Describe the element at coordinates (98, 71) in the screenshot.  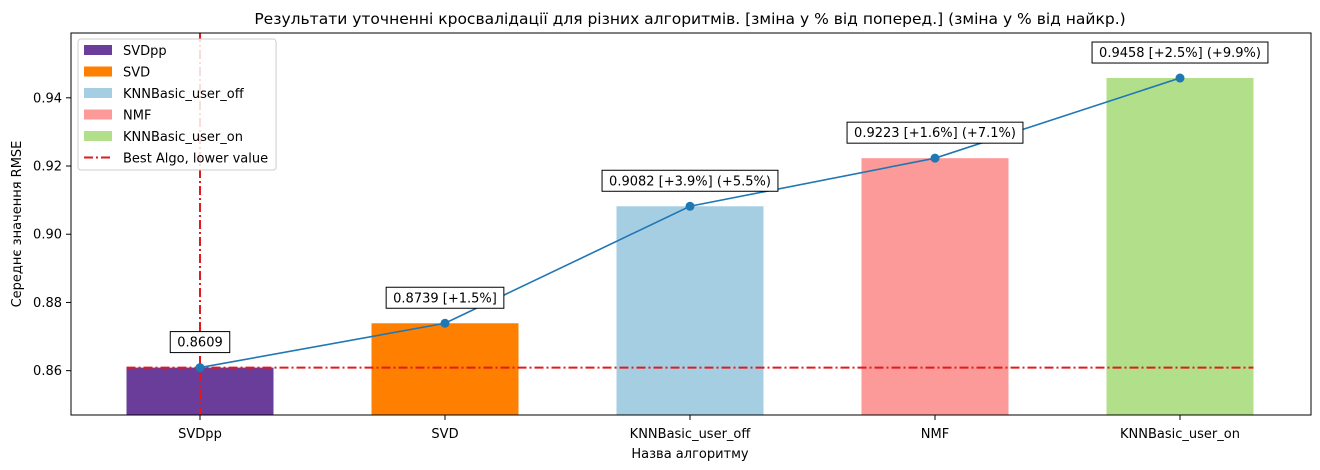
I see `legend-swatch-SVD` at that location.